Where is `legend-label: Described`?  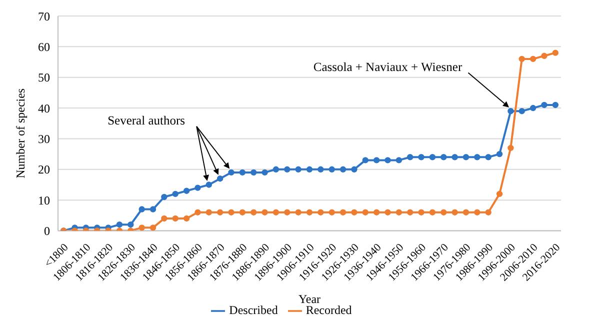
legend-label: Described is located at coordinates (253, 309).